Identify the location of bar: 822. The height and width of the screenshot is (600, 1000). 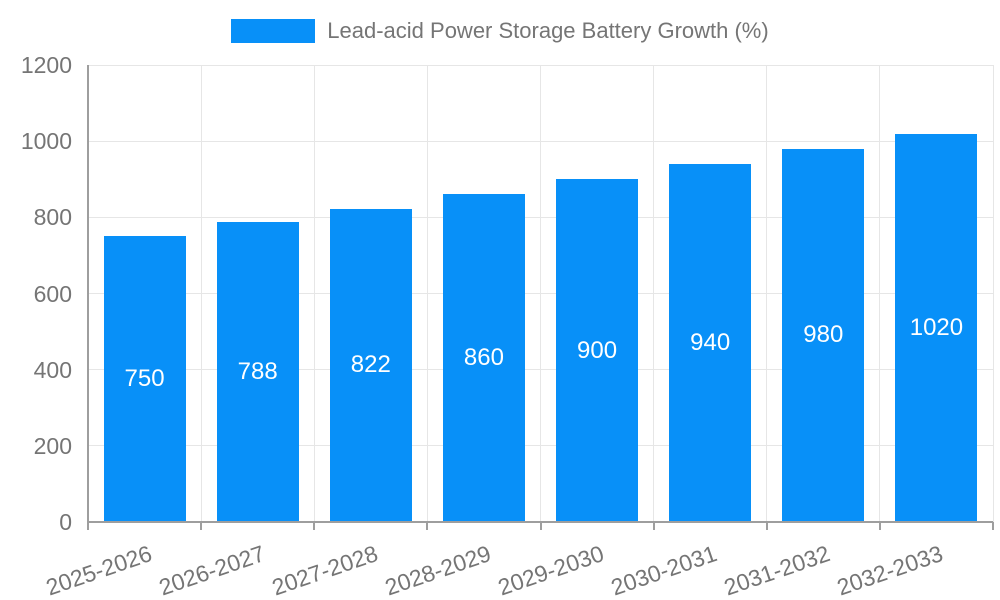
(370, 365).